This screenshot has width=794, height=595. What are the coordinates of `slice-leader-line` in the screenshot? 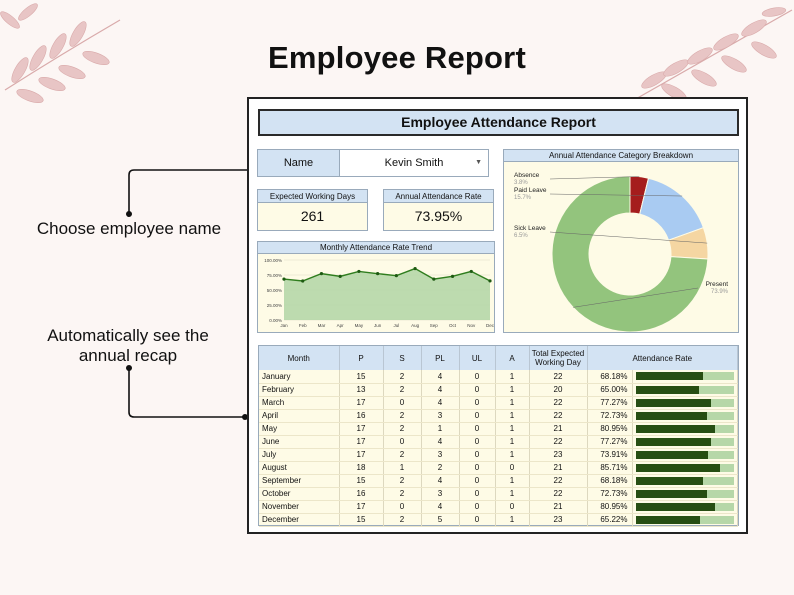 It's located at (628, 237).